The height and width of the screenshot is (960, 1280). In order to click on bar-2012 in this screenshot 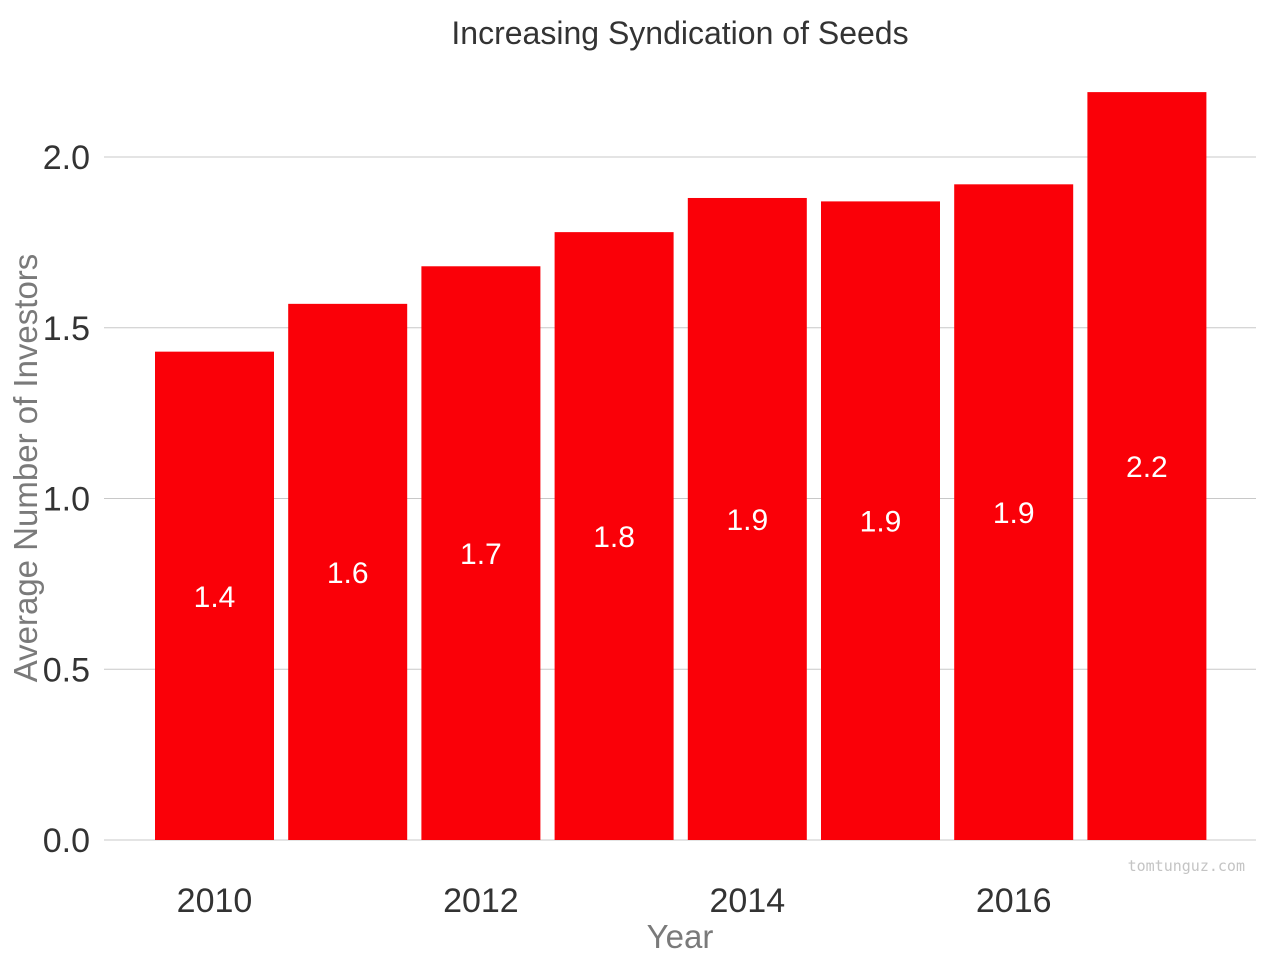, I will do `click(481, 553)`.